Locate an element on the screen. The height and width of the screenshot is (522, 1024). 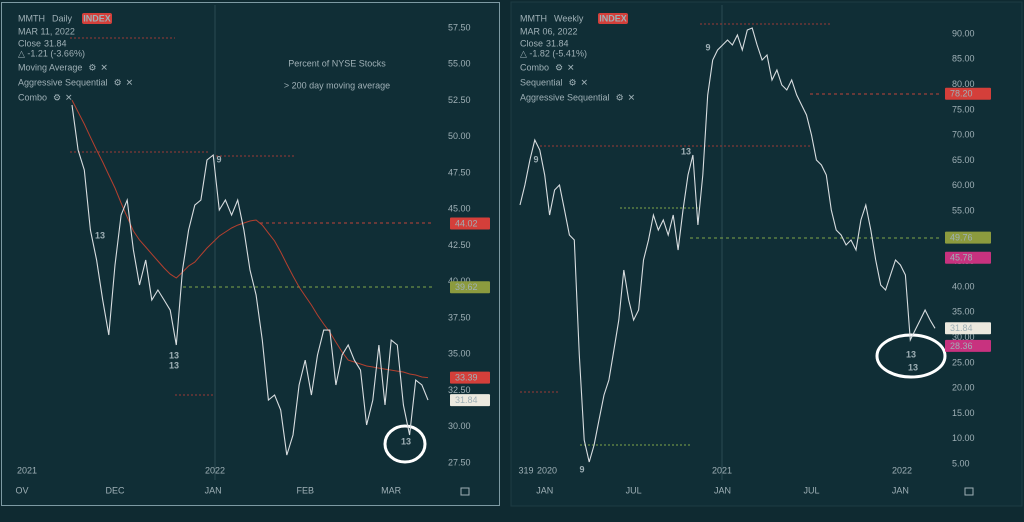
indicator-label: Moving Average is located at coordinates (50, 67).